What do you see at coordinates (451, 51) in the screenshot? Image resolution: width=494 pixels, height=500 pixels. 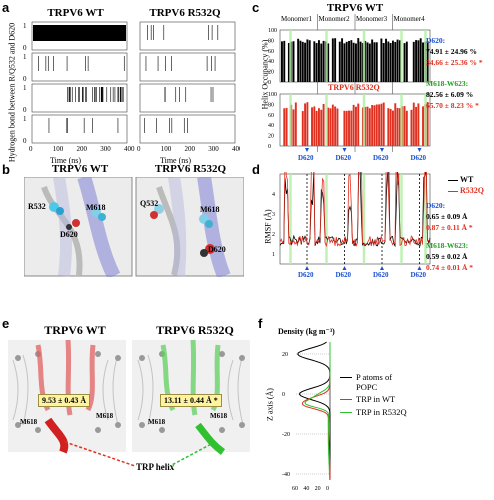 I see `panel-c-stat-d620-wt: 74.91 ± 24.96 %` at bounding box center [451, 51].